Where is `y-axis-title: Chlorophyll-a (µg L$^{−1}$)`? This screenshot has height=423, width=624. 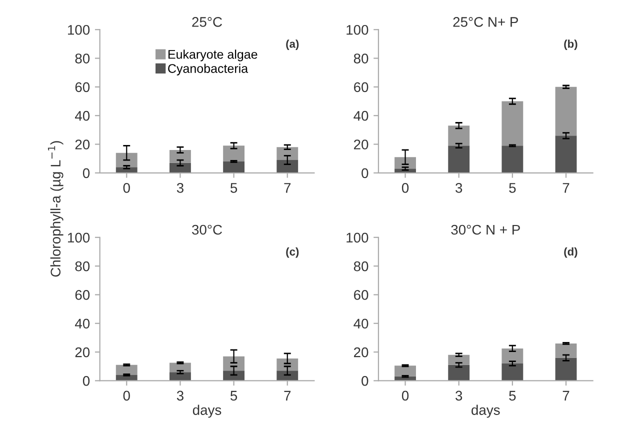
y-axis-title: Chlorophyll-a (µg L$^{−1}$) is located at coordinates (56, 209).